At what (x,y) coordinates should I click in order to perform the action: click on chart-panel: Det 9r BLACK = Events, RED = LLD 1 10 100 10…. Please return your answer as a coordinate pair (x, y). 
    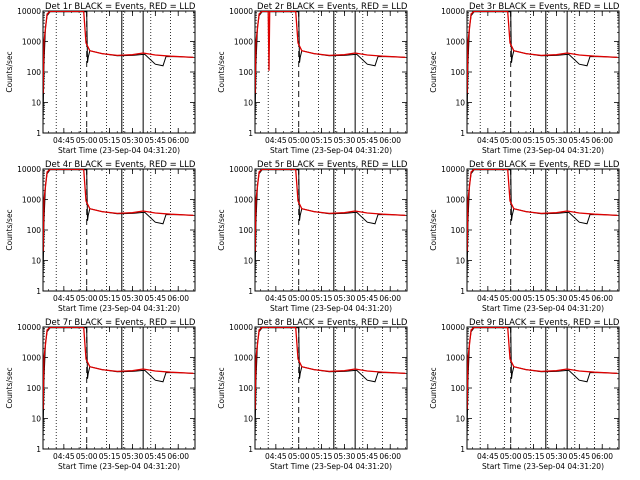
    Looking at the image, I should click on (524, 394).